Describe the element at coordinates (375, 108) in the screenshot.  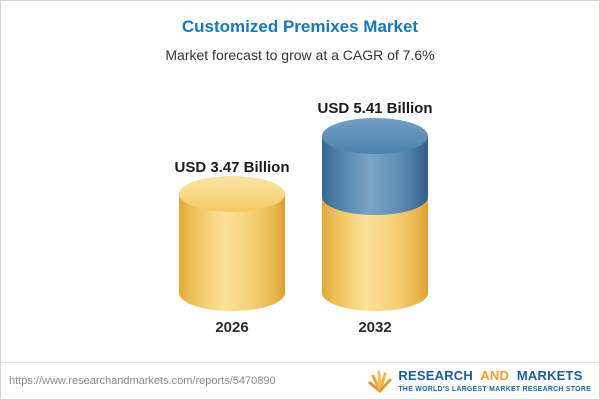
I see `value-label-2032: USD 5.41 Billion` at that location.